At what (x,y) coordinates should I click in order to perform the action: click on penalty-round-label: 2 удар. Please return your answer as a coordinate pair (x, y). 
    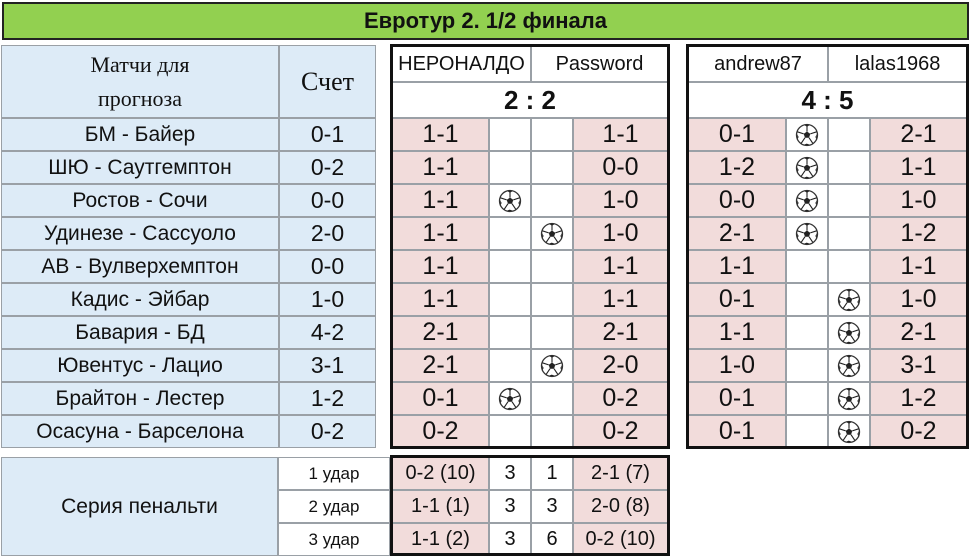
    Looking at the image, I should click on (334, 506).